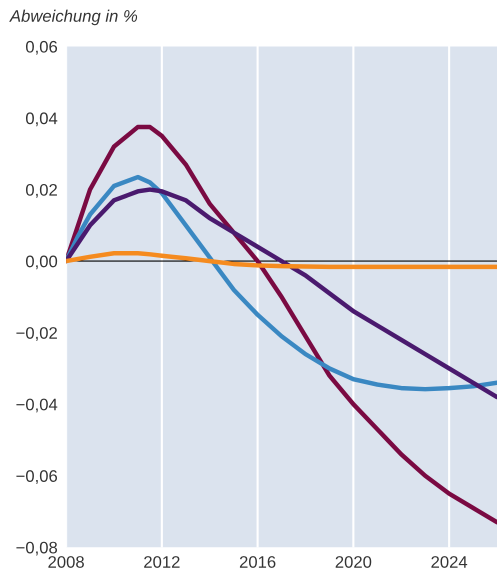 The height and width of the screenshot is (581, 497). I want to click on y-tick-label: −0,02, so click(36, 334).